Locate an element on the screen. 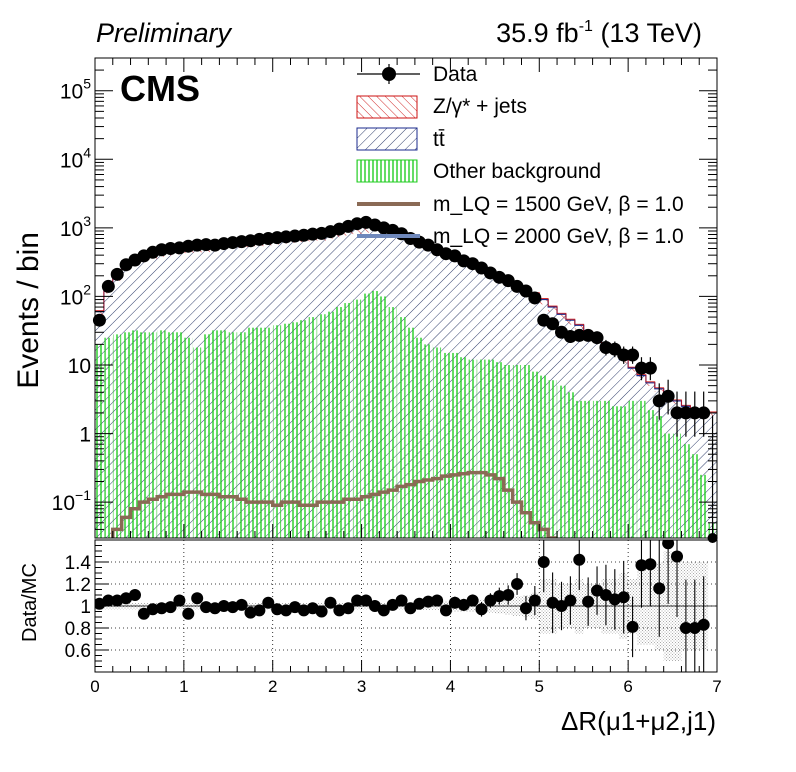 Image resolution: width=796 pixels, height=772 pixels. ratio-y-tick-label: 0.6 is located at coordinates (78, 651).